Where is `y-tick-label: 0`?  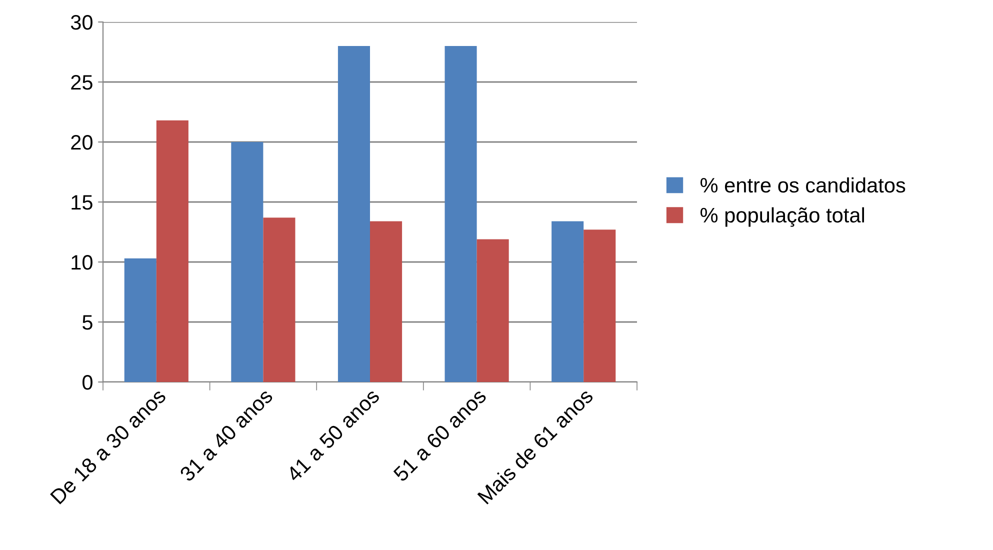
y-tick-label: 0 is located at coordinates (87, 382).